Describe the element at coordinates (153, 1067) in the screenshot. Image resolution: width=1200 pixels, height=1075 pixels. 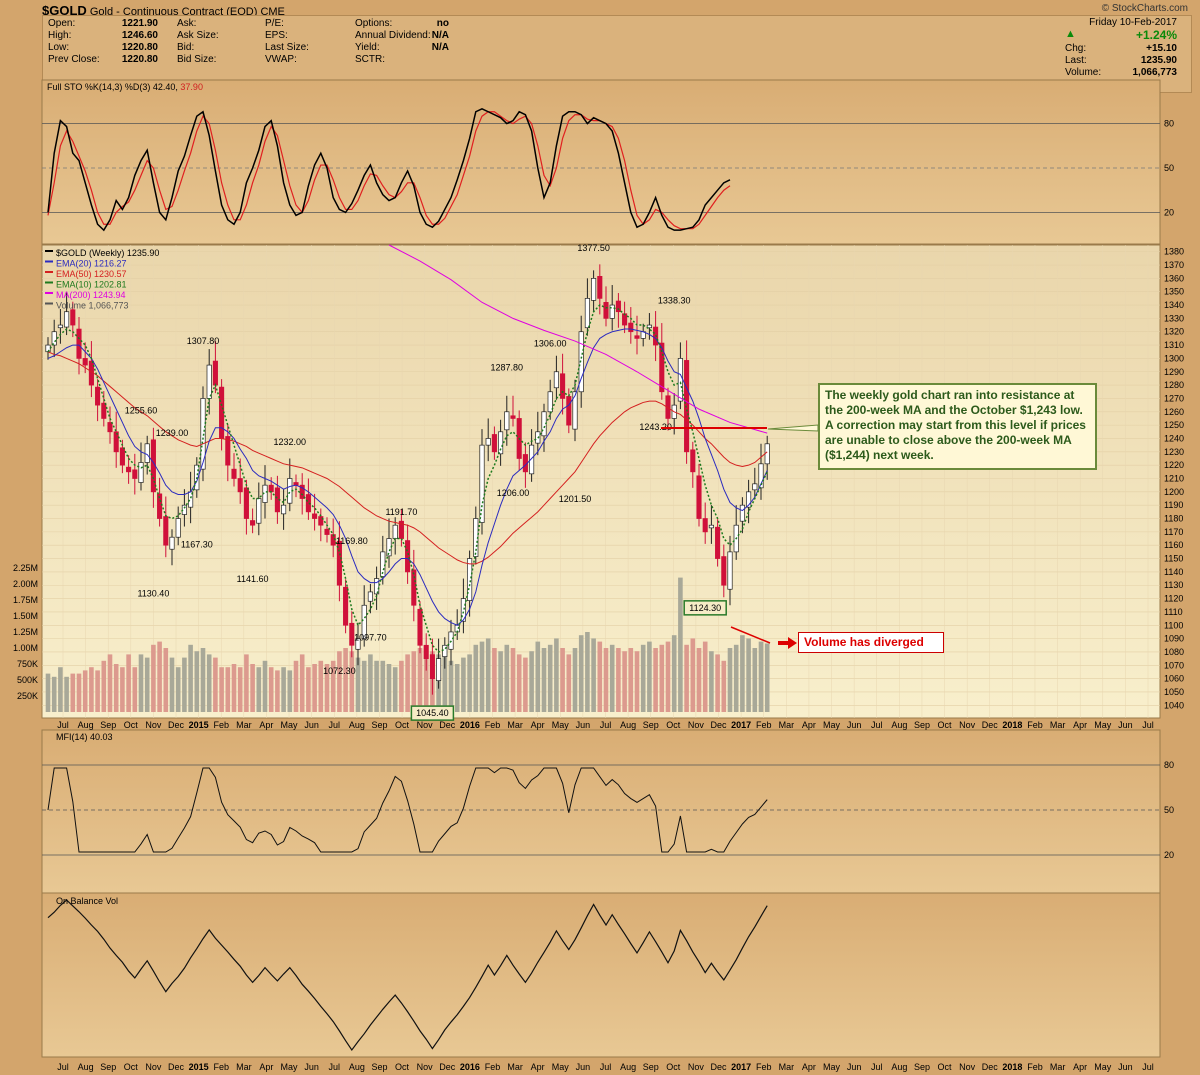
I see `x-axis-label-bottom: Nov` at that location.